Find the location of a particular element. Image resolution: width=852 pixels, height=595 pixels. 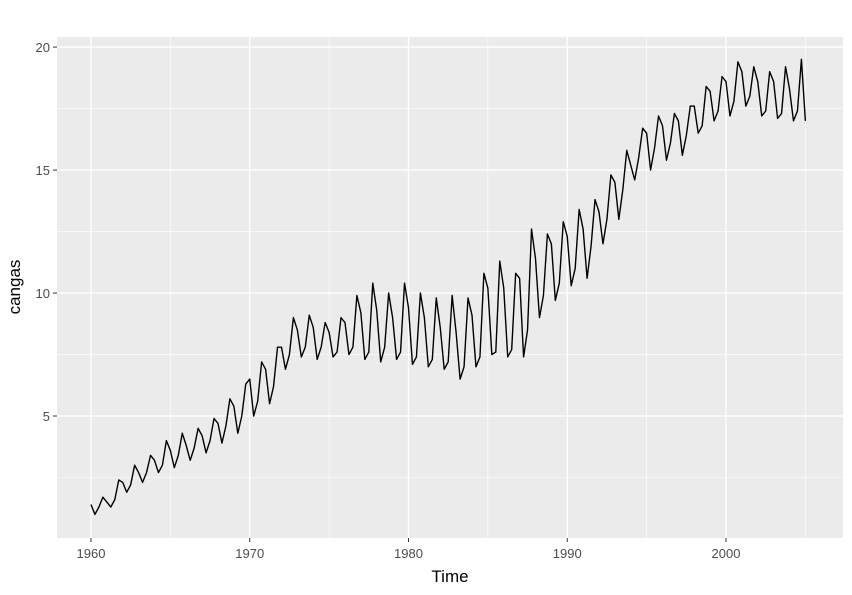

y-tick-label: 20 is located at coordinates (43, 47).